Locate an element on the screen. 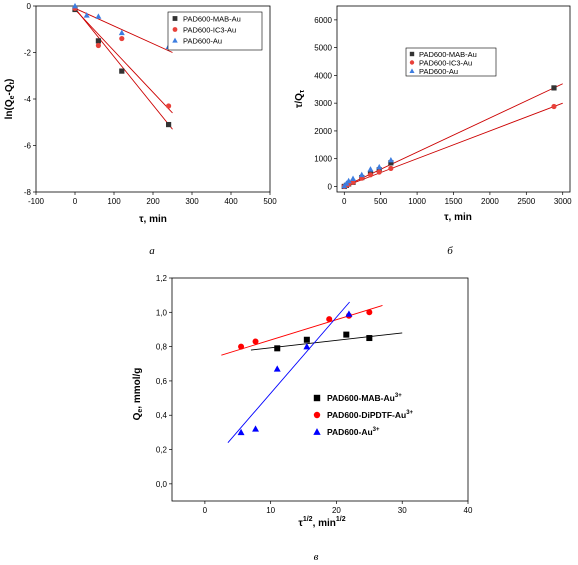 This screenshot has width=578, height=565. chart-a-legend-box is located at coordinates (215, 31).